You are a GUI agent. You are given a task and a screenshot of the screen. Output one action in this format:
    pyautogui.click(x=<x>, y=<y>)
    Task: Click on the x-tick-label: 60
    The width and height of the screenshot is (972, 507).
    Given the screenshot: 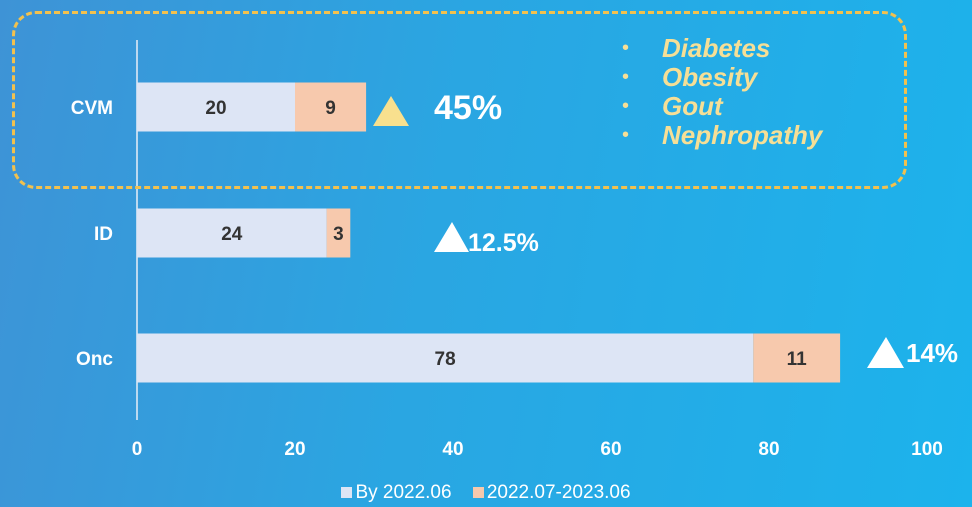 What is the action you would take?
    pyautogui.click(x=610, y=449)
    